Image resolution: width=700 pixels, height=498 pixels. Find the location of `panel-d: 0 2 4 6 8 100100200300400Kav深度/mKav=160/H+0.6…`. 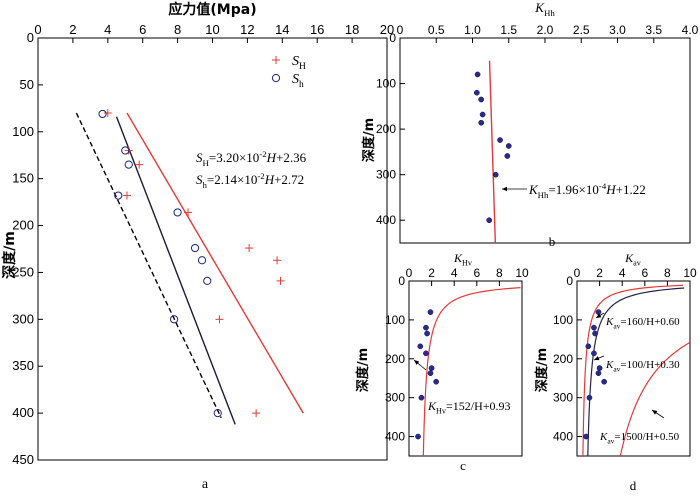

panel-d: 0 2 4 6 8 100100200300400Kav深度/mKav=160/H+0.6… is located at coordinates (615, 372).